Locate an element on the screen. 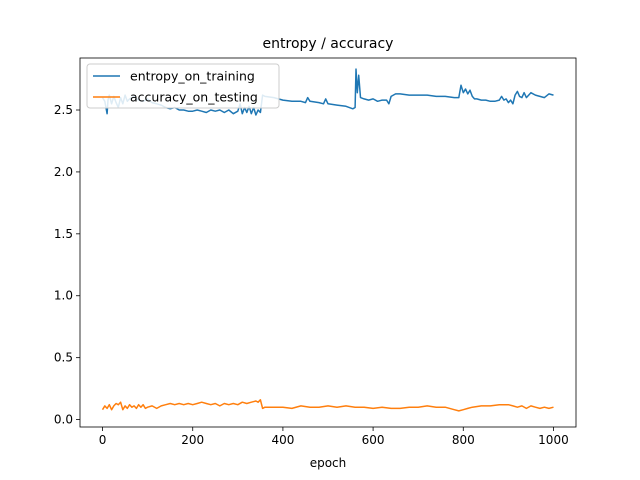 This screenshot has height=480, width=640. y-tick-label: 2.5 is located at coordinates (63, 110).